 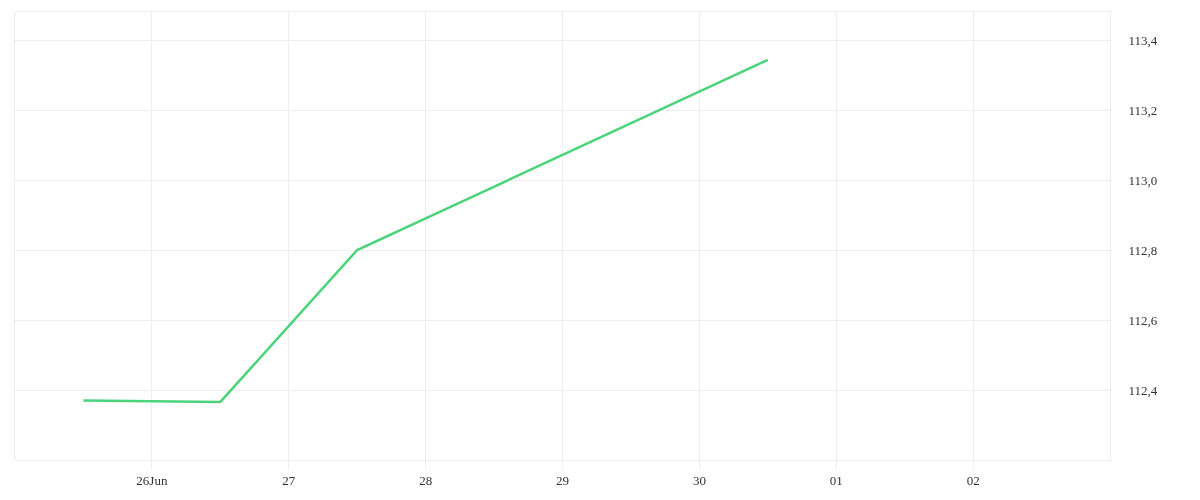 What do you see at coordinates (973, 480) in the screenshot?
I see `x-tick-label: 02` at bounding box center [973, 480].